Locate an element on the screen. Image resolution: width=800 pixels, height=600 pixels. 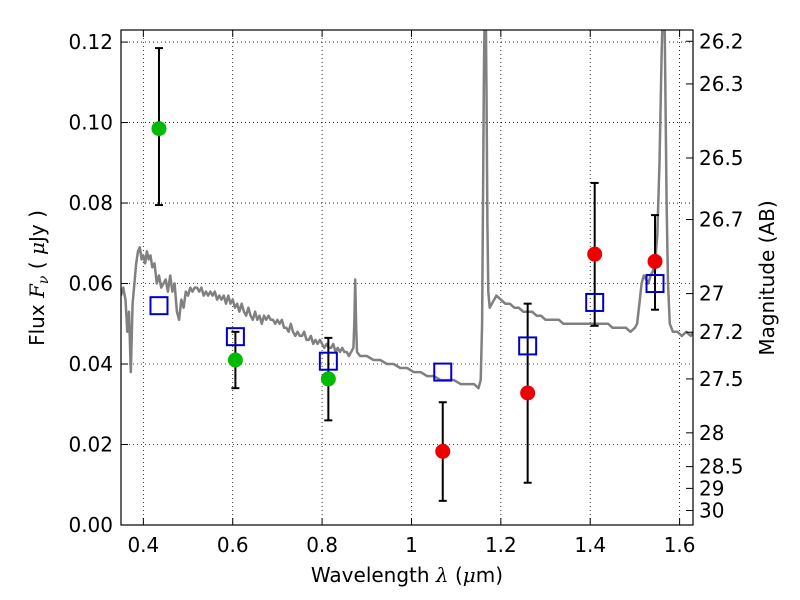
magnitude-tick-label: 27 is located at coordinates (711, 294).